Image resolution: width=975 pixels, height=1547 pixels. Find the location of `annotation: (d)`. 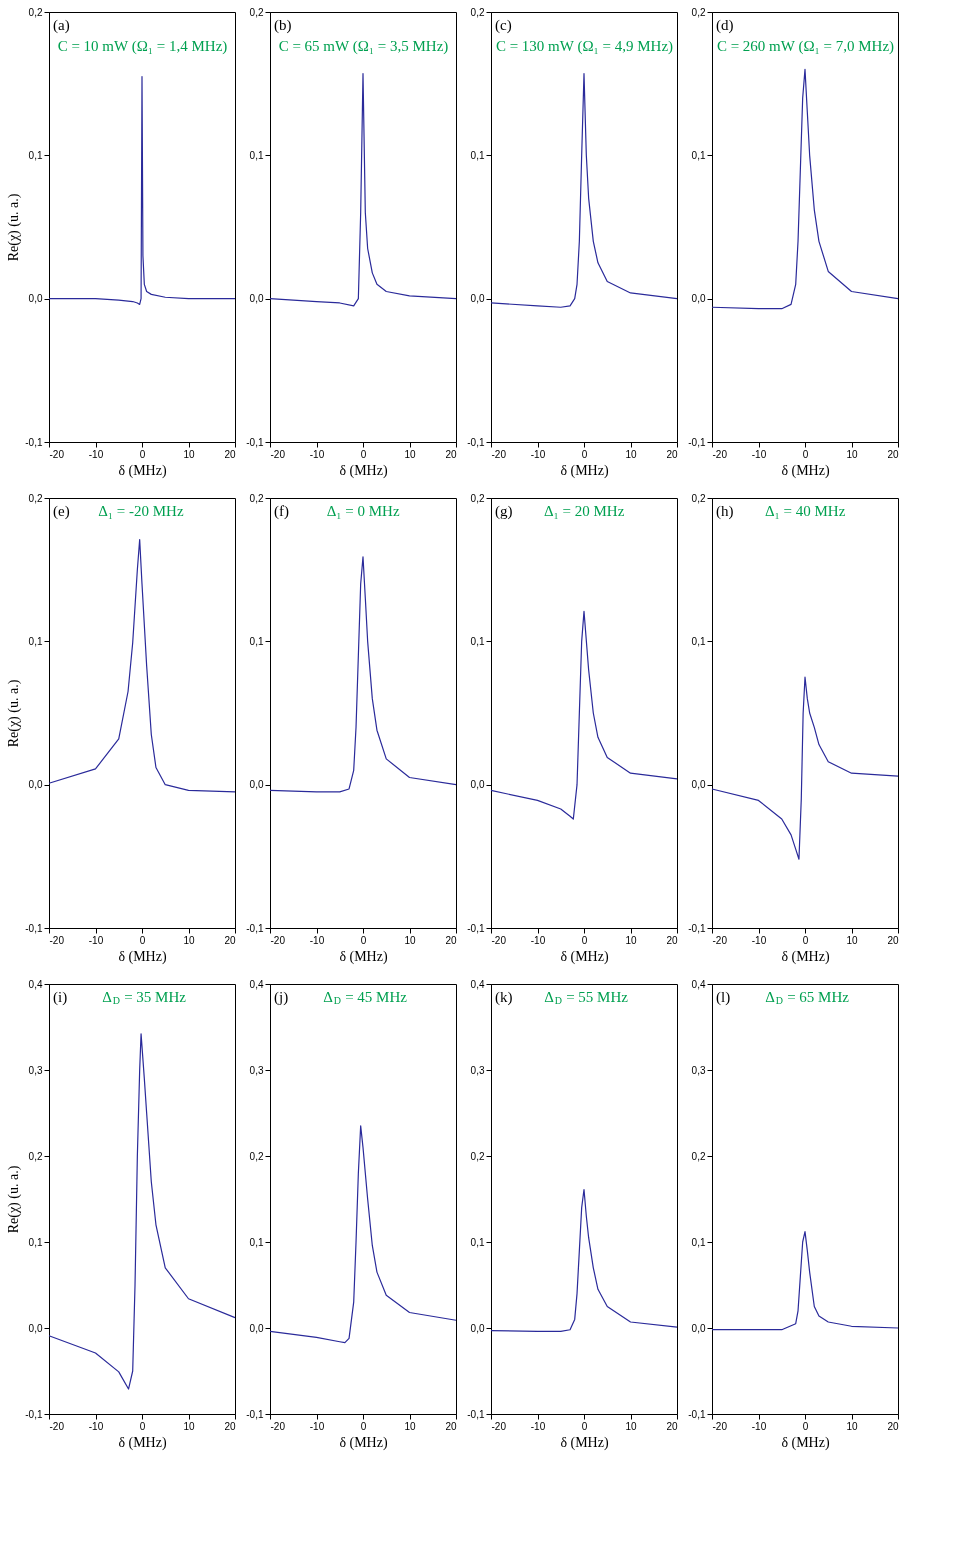

annotation: (d) is located at coordinates (725, 25).